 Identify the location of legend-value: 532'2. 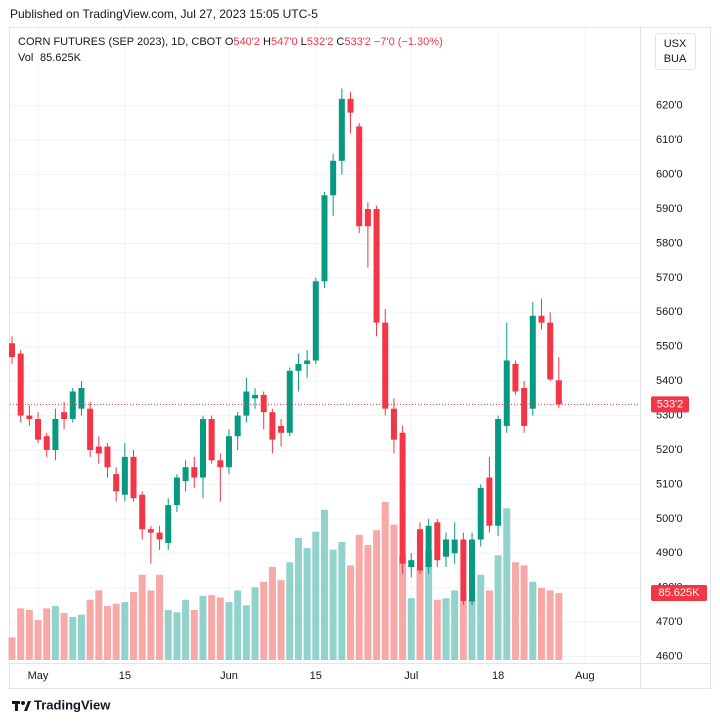
(320, 42).